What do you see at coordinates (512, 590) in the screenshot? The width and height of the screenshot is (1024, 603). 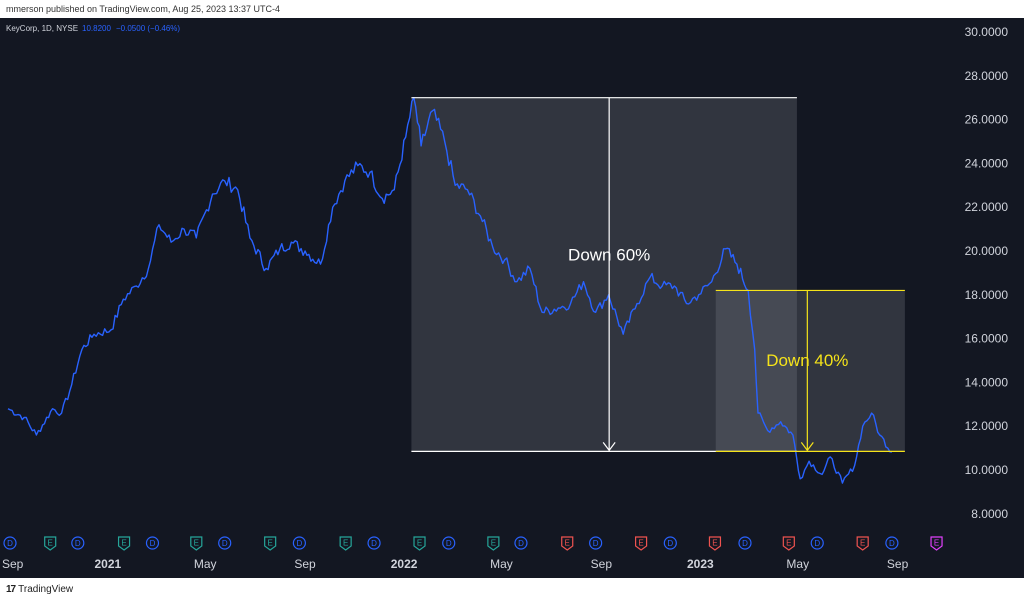 I see `footer: 17 TradingView` at bounding box center [512, 590].